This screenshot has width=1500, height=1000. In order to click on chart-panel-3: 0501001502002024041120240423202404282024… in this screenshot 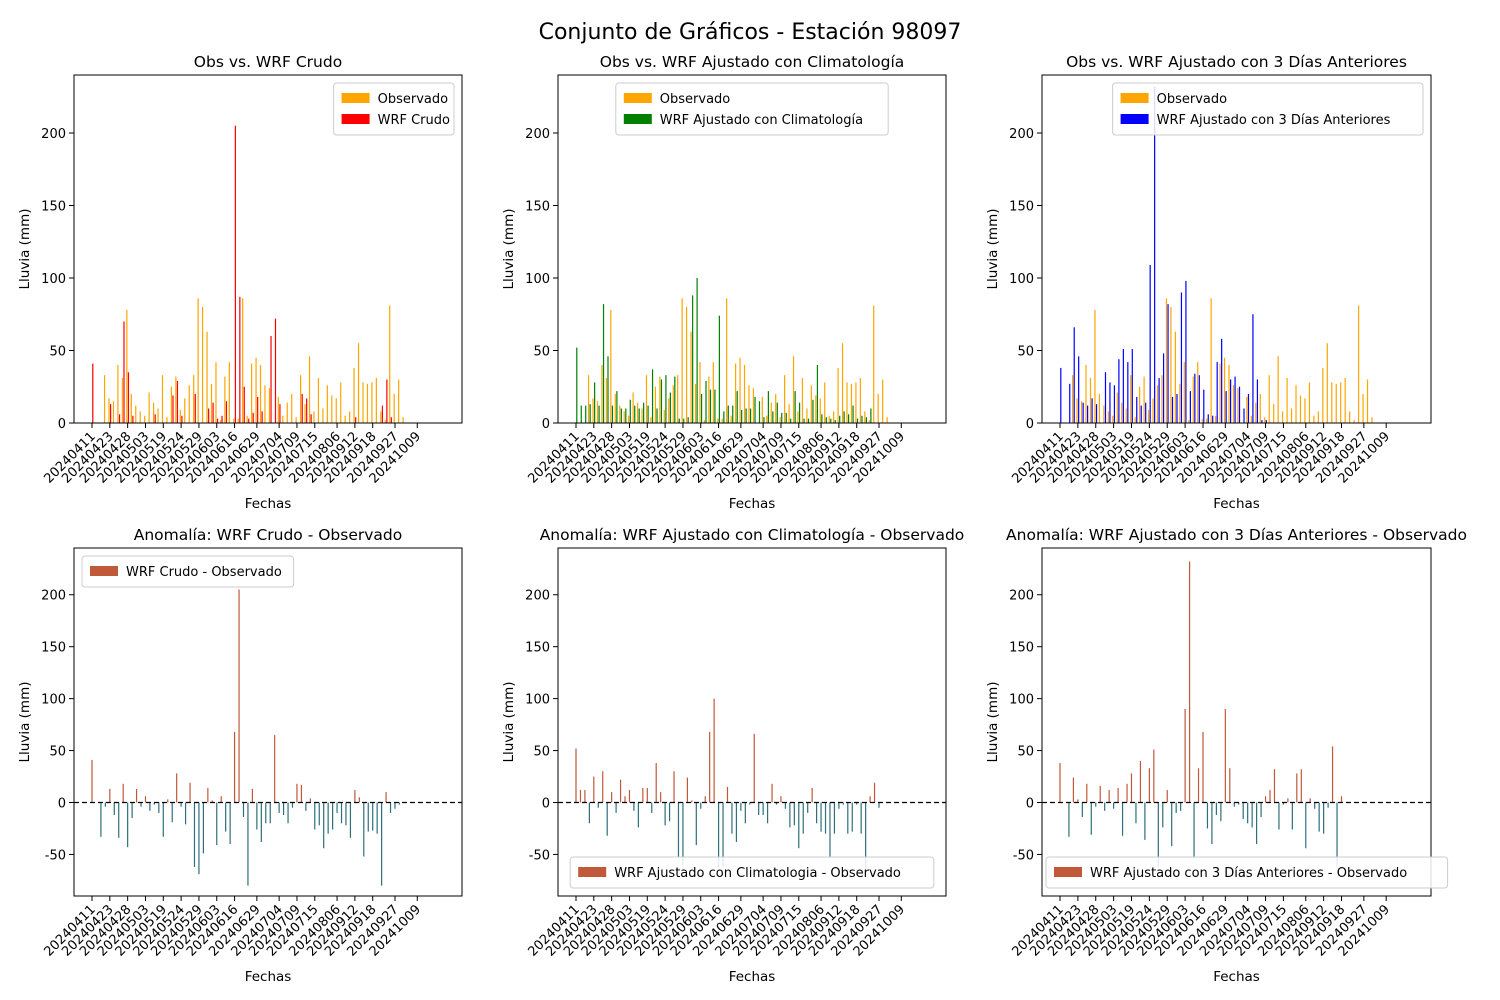, I will do `click(1208, 282)`.